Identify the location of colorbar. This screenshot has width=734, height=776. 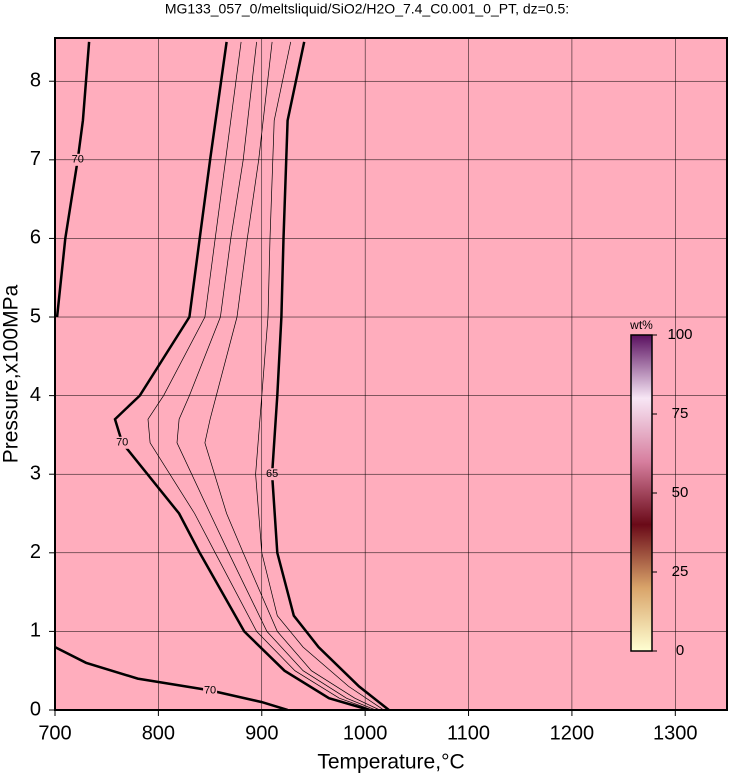
(641, 493).